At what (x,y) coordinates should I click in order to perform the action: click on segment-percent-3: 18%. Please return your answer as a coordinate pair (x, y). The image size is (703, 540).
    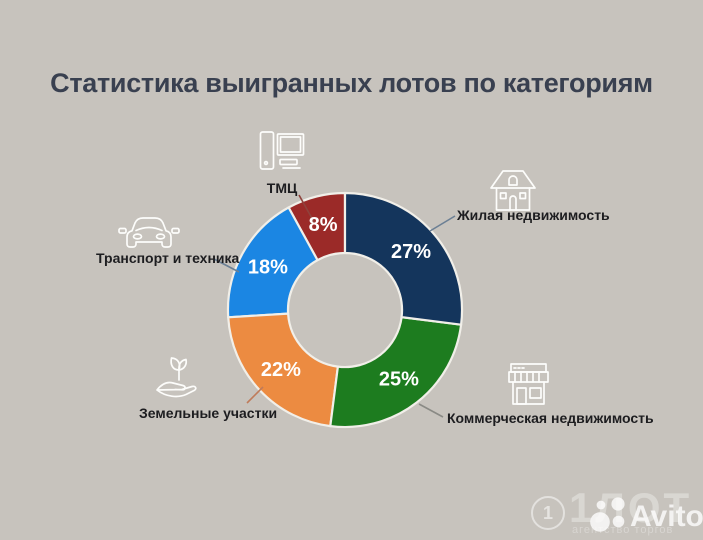
    Looking at the image, I should click on (268, 268).